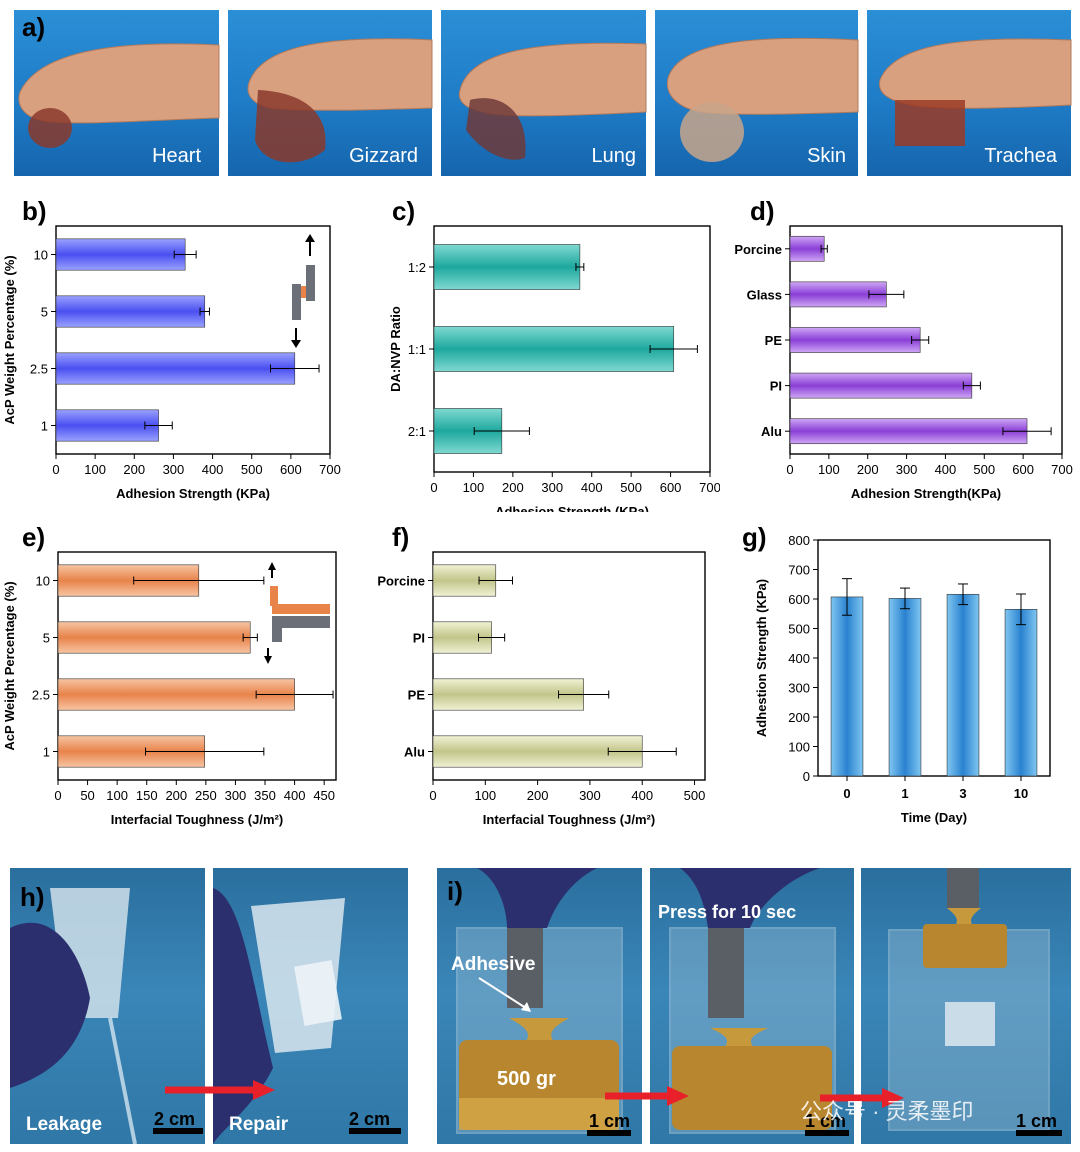  I want to click on ytick-label-d-1: PI, so click(776, 386).